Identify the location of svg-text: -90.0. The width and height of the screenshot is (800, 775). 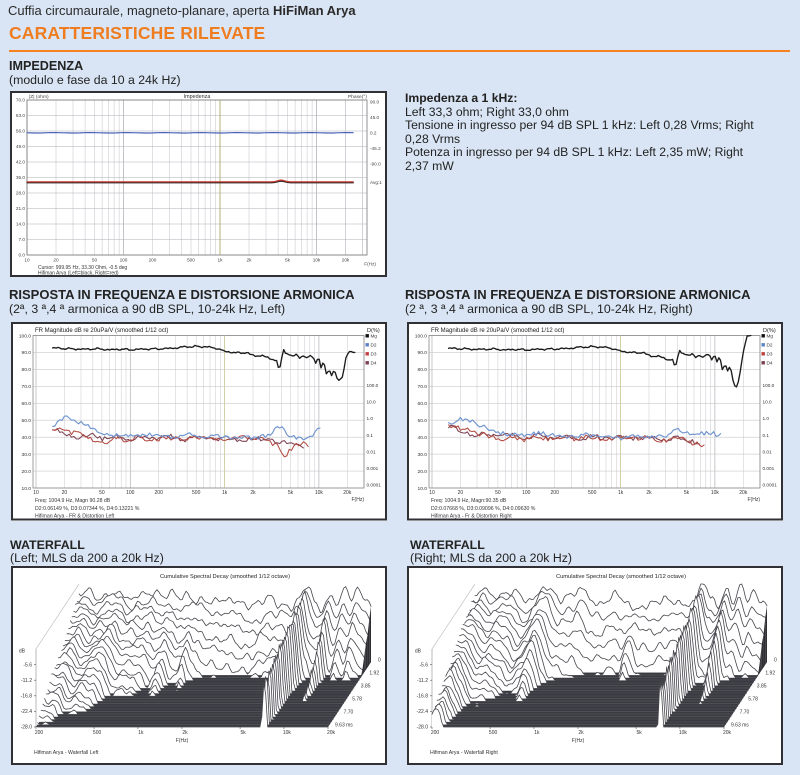
(375, 164).